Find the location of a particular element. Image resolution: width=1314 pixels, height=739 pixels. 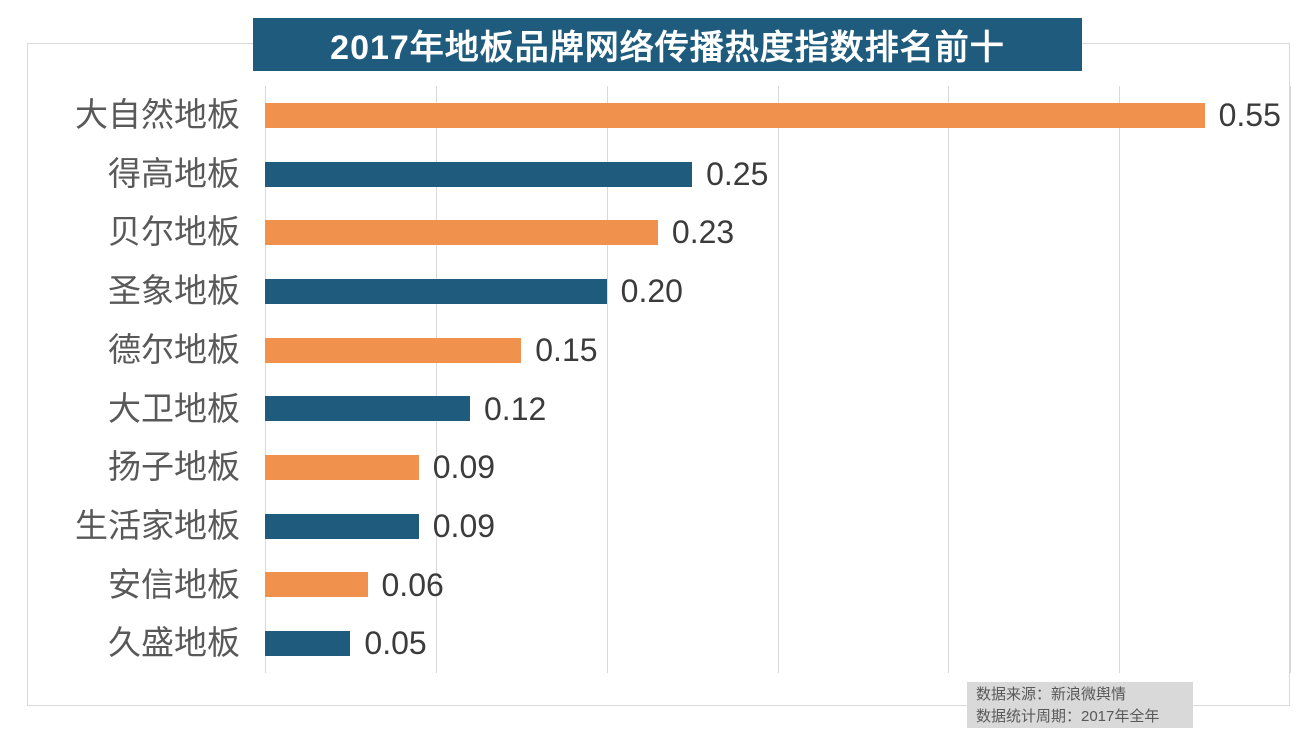

category-label: 德尔地板 is located at coordinates (174, 349).